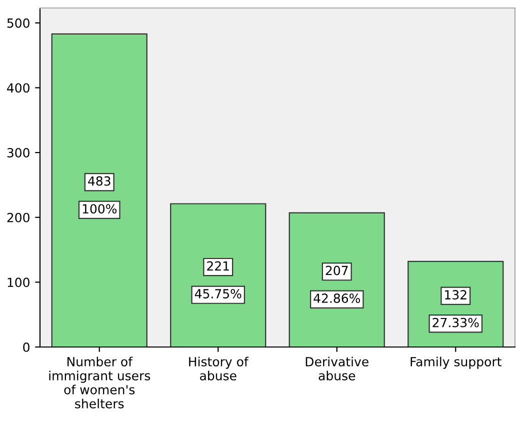  What do you see at coordinates (18, 153) in the screenshot?
I see `y-tick-label: 300` at bounding box center [18, 153].